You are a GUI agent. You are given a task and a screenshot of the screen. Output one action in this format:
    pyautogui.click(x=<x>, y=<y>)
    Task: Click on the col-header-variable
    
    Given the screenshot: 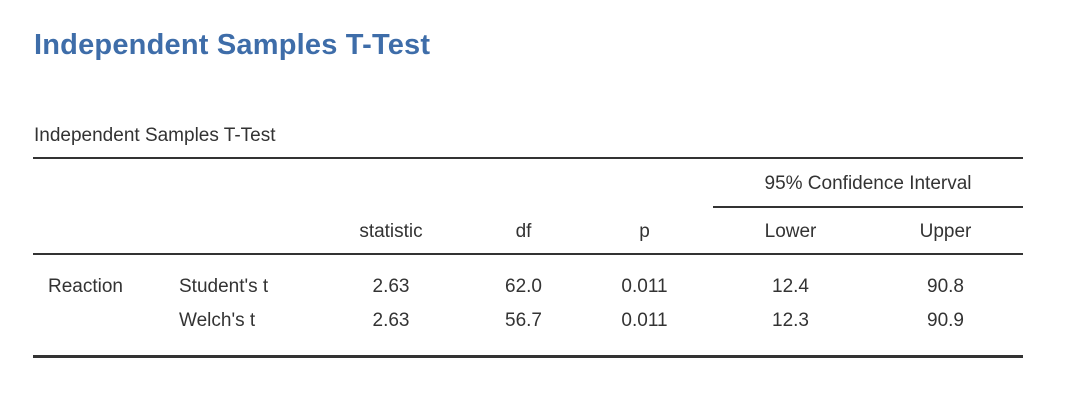 What is the action you would take?
    pyautogui.click(x=99, y=231)
    